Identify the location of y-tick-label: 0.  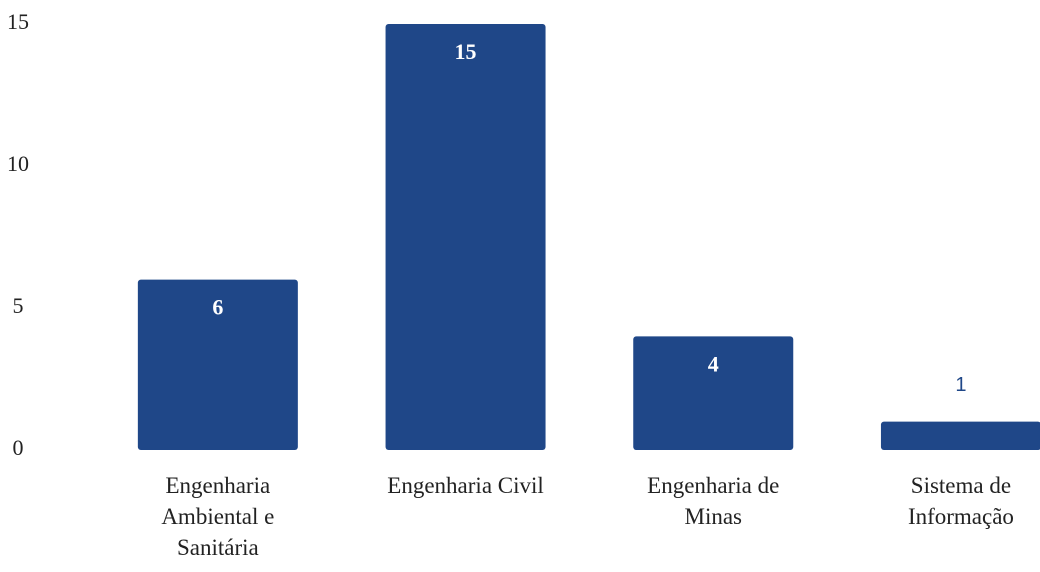
(18, 447).